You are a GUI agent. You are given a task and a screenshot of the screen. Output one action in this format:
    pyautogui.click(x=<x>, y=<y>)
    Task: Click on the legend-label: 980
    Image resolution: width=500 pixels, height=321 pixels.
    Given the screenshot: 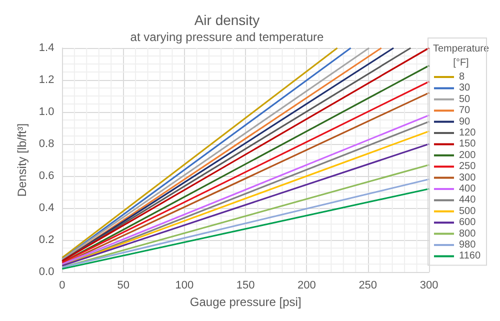 What is the action you would take?
    pyautogui.click(x=467, y=245)
    